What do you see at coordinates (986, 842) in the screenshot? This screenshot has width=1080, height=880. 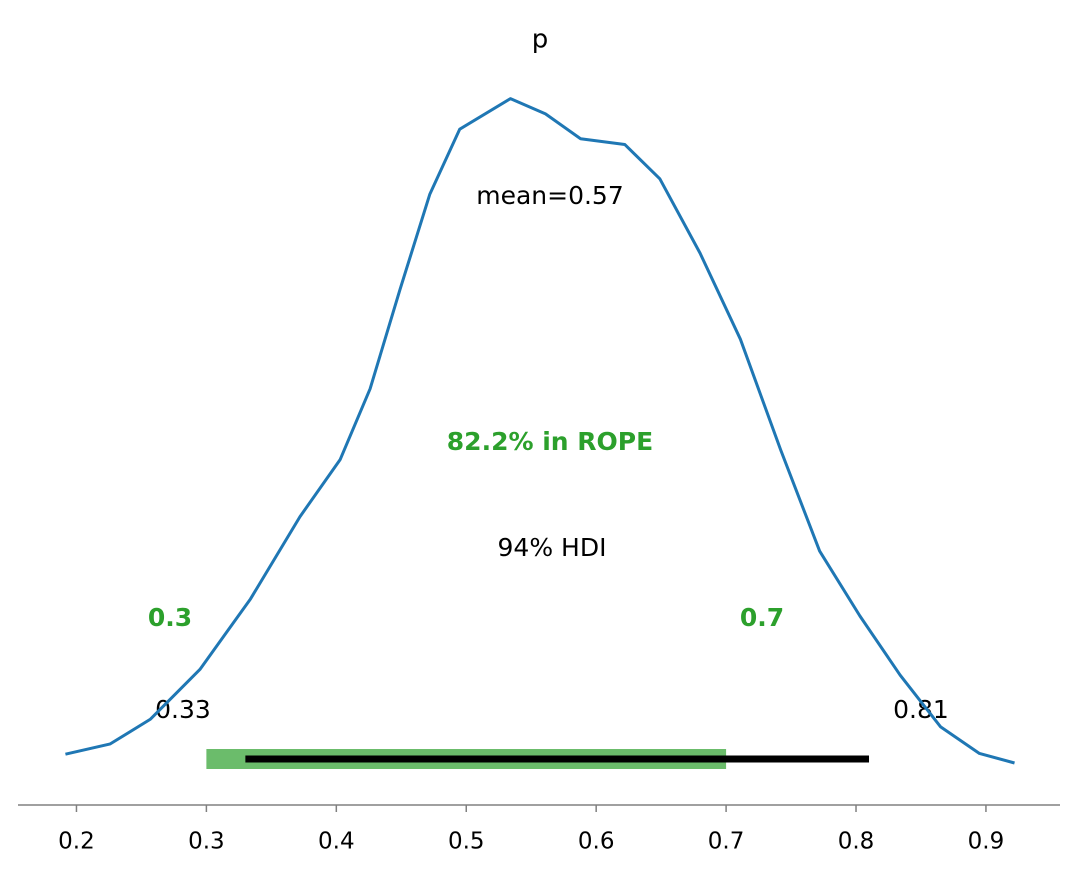 I see `x-tick-label: 0.9` at bounding box center [986, 842].